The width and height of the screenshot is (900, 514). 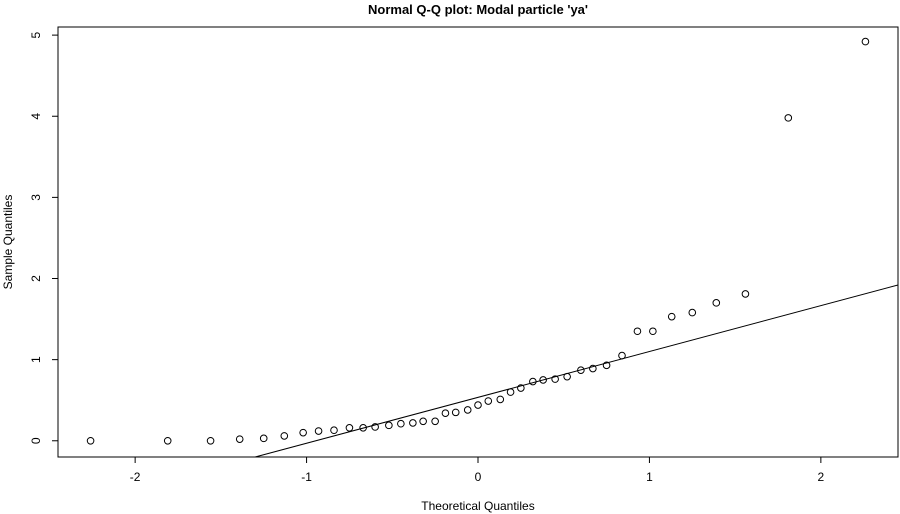 What do you see at coordinates (478, 477) in the screenshot?
I see `x-tick-label: 0` at bounding box center [478, 477].